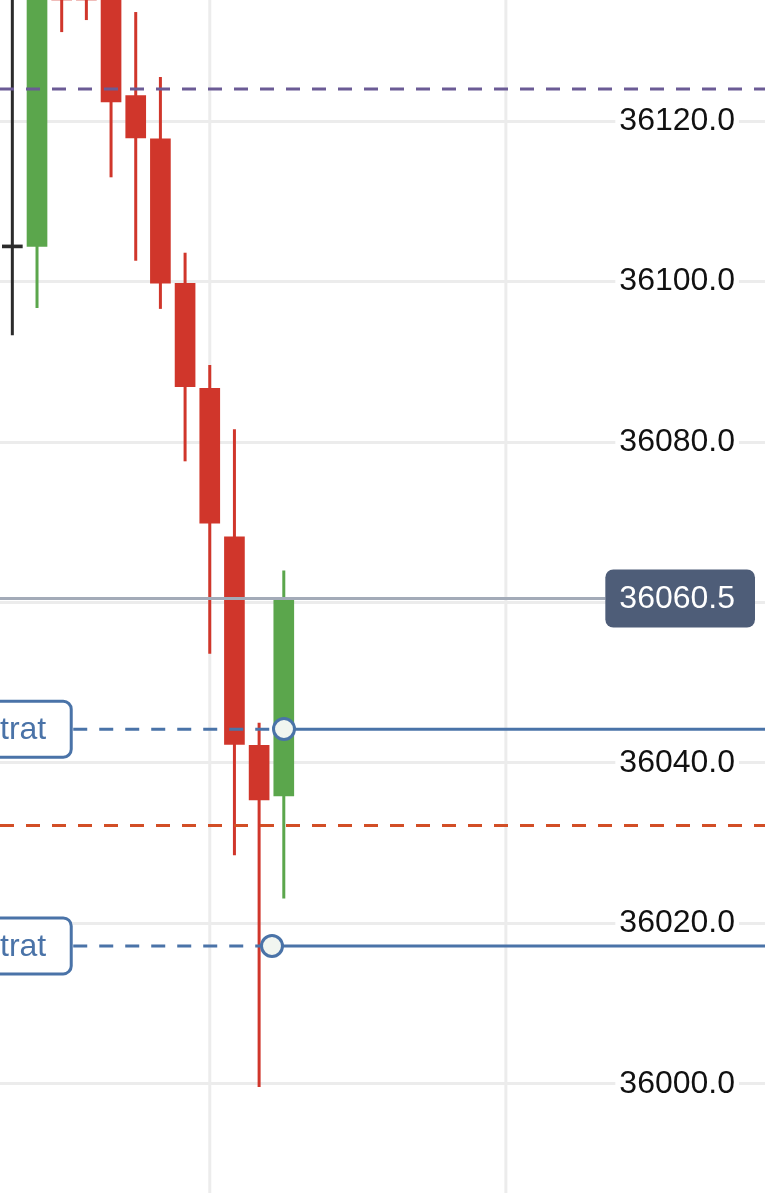 This screenshot has height=1193, width=765. What do you see at coordinates (677, 118) in the screenshot?
I see `y-tick-label: 36120.0` at bounding box center [677, 118].